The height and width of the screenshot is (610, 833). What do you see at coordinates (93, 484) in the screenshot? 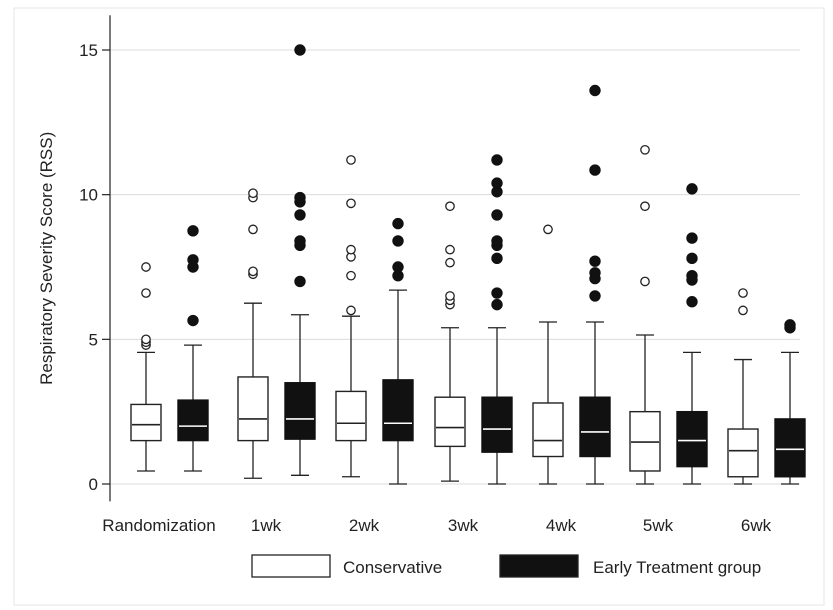
I see `y-tick-label: 0` at bounding box center [93, 484].